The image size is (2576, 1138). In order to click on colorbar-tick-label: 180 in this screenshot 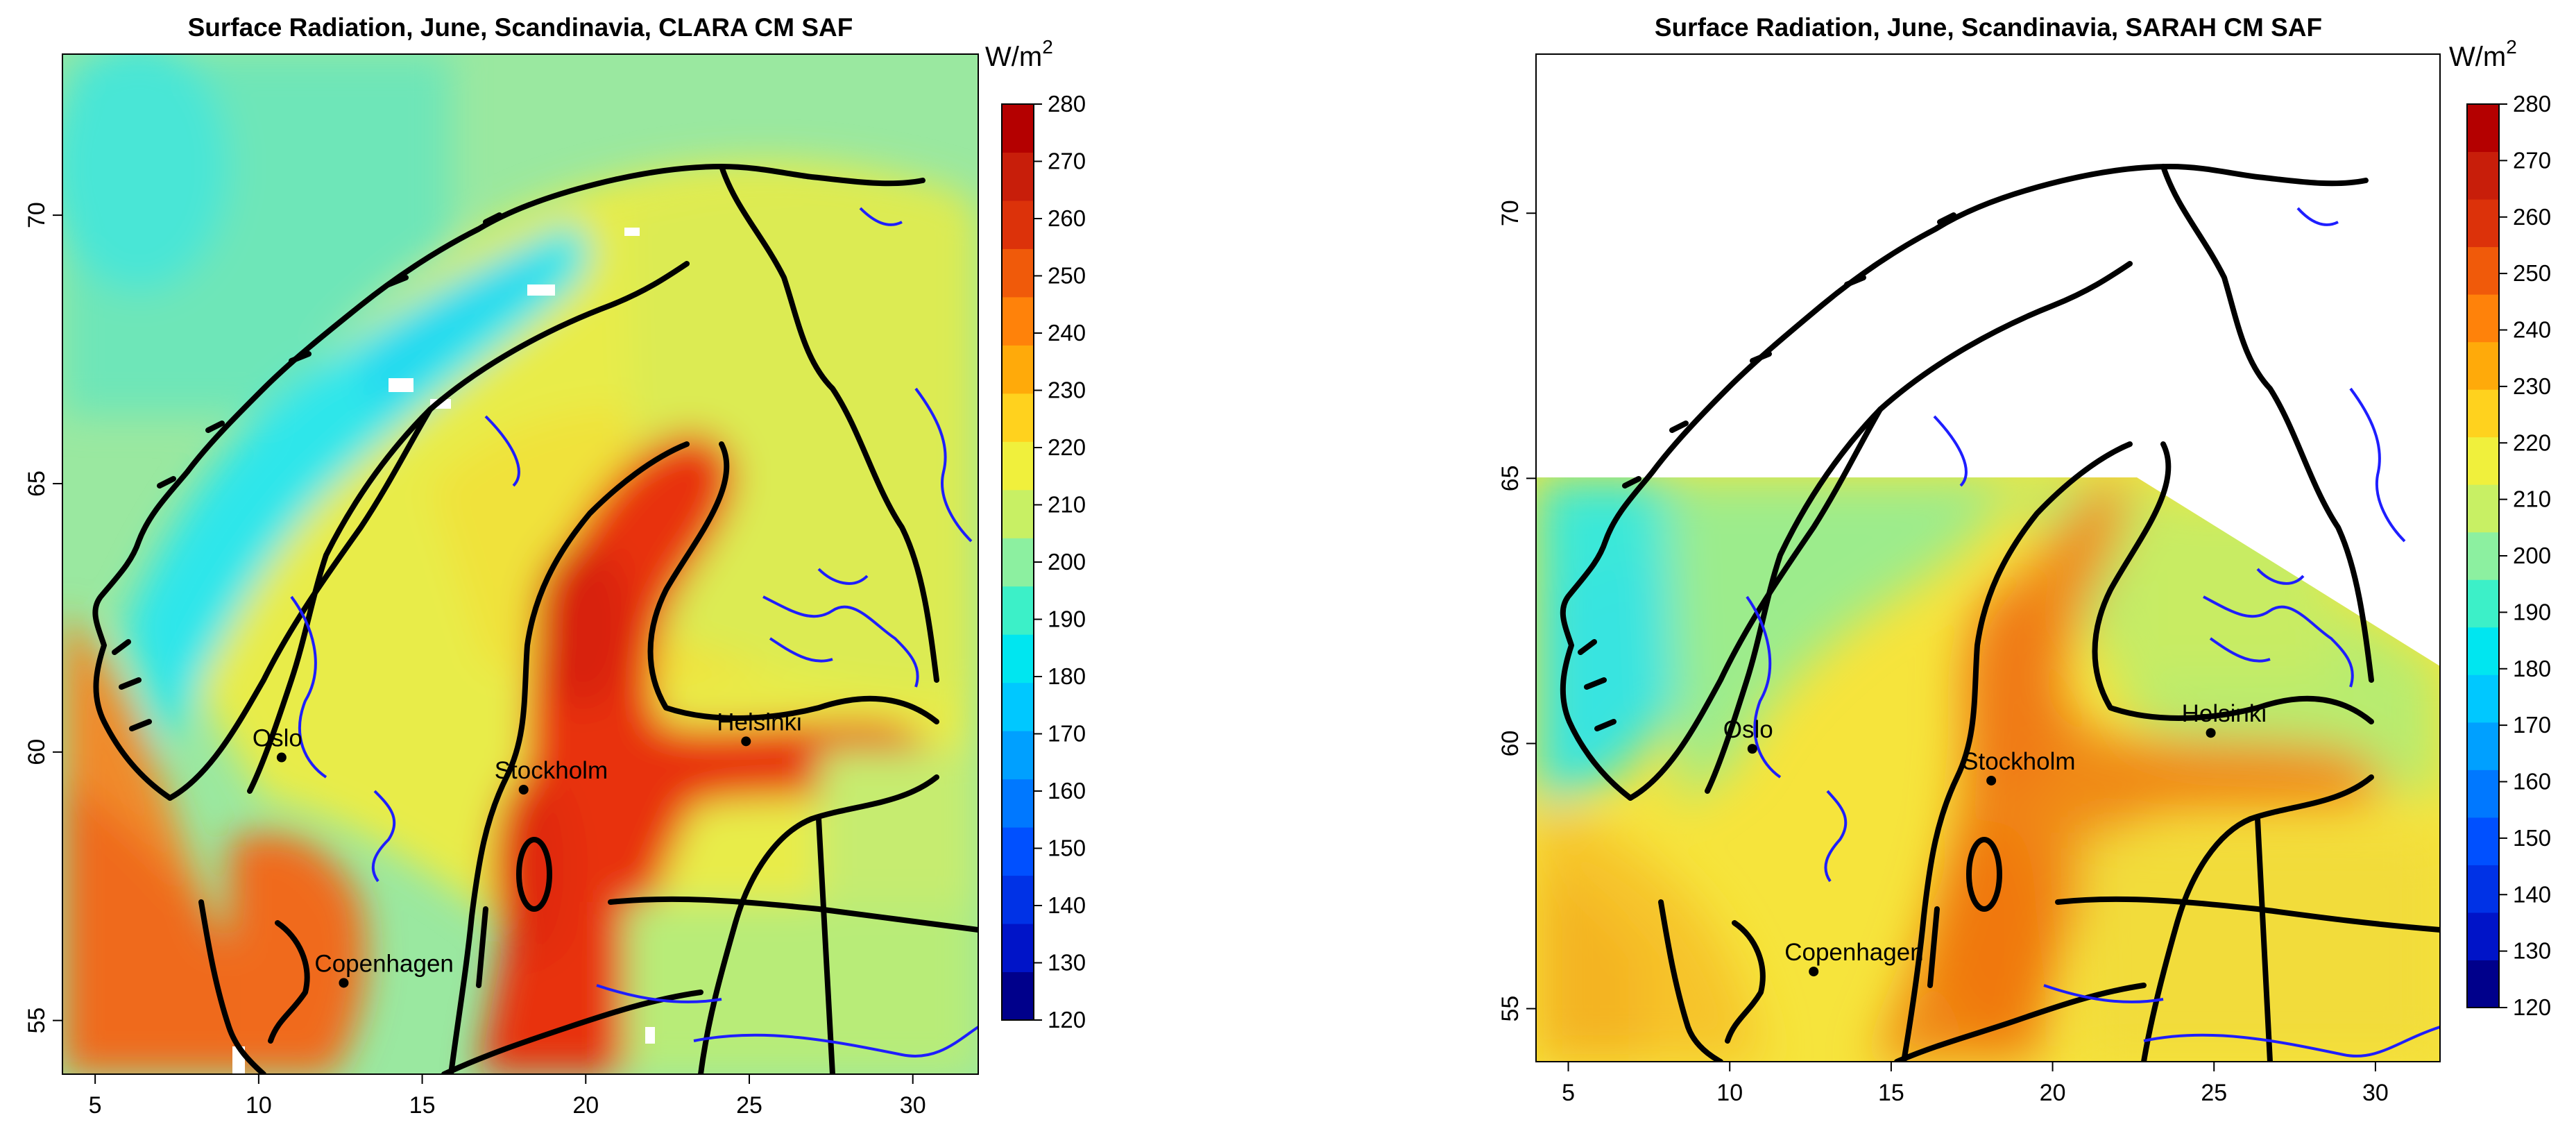, I will do `click(2532, 668)`.